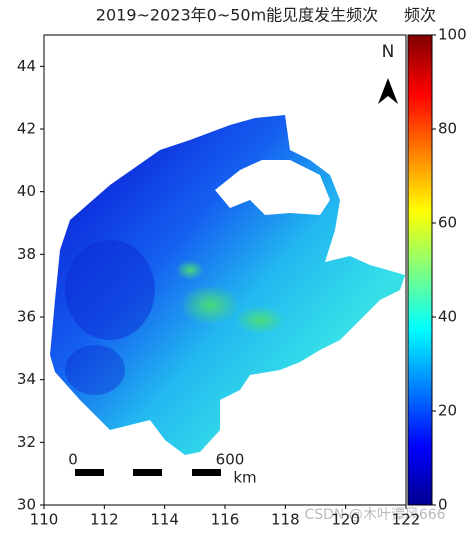 The width and height of the screenshot is (474, 533). What do you see at coordinates (26, 505) in the screenshot?
I see `y-tick-label: 30` at bounding box center [26, 505].